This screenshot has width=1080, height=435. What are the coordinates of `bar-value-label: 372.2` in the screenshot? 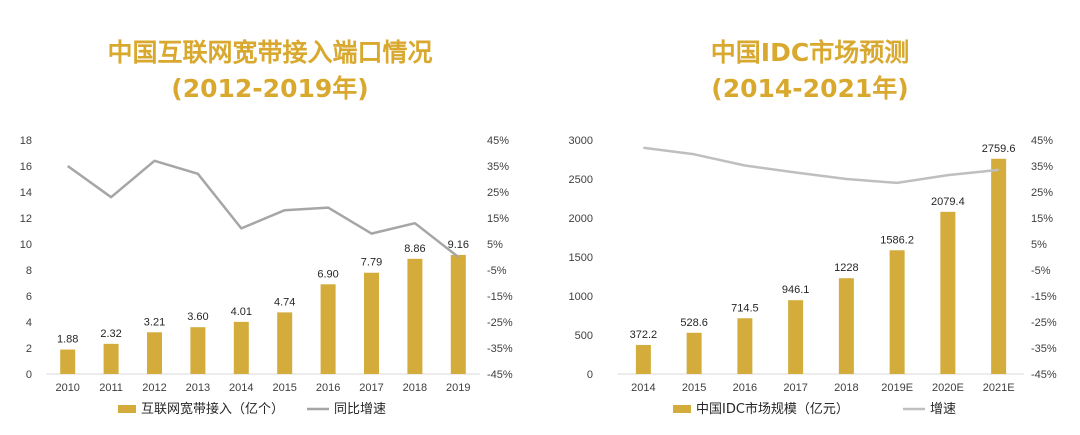 It's located at (644, 335).